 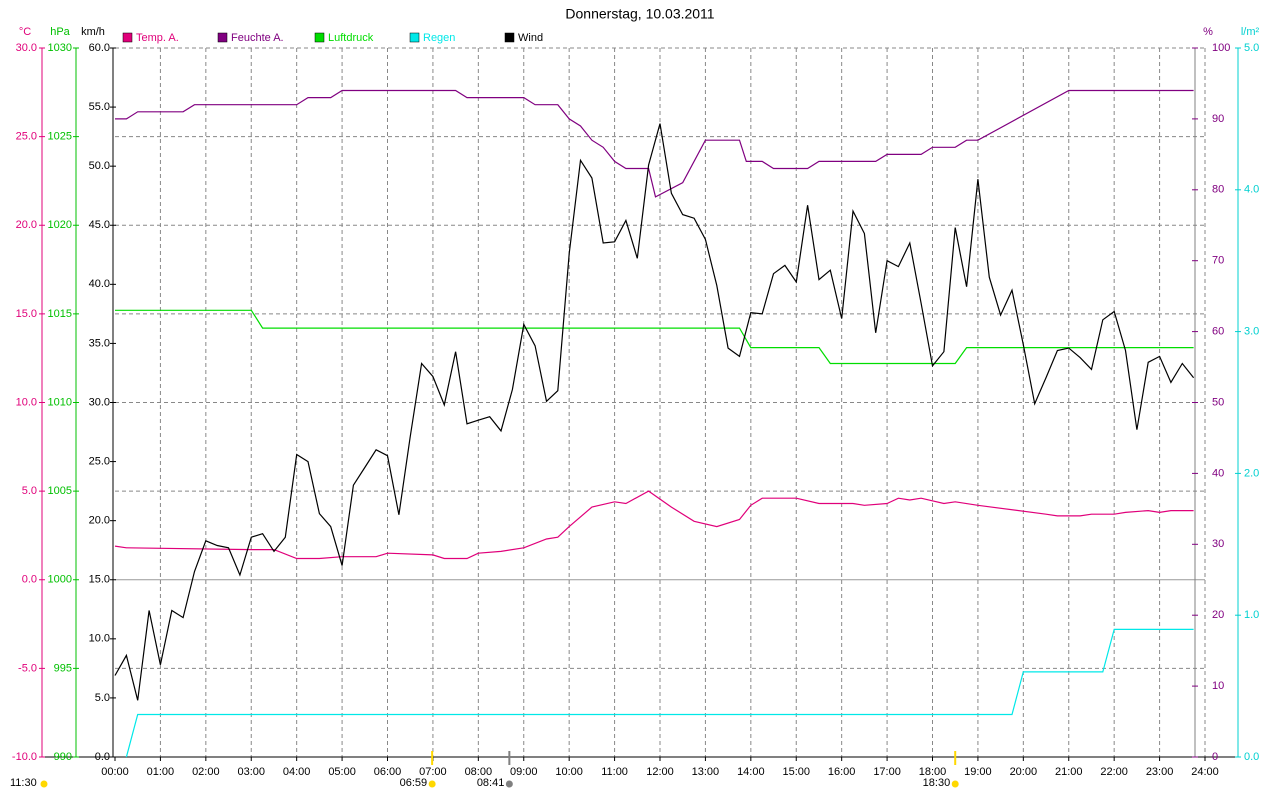 What do you see at coordinates (388, 772) in the screenshot?
I see `x-tick-label: 06:00` at bounding box center [388, 772].